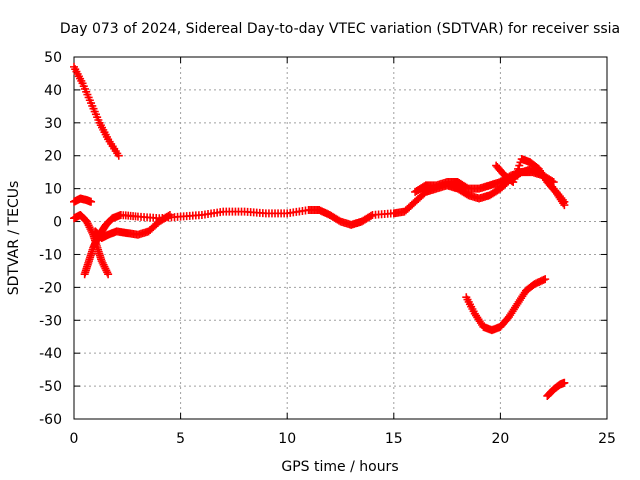 This screenshot has width=640, height=480. Describe the element at coordinates (14, 238) in the screenshot. I see `y-axis-title: SDTVAR / TECUs` at that location.